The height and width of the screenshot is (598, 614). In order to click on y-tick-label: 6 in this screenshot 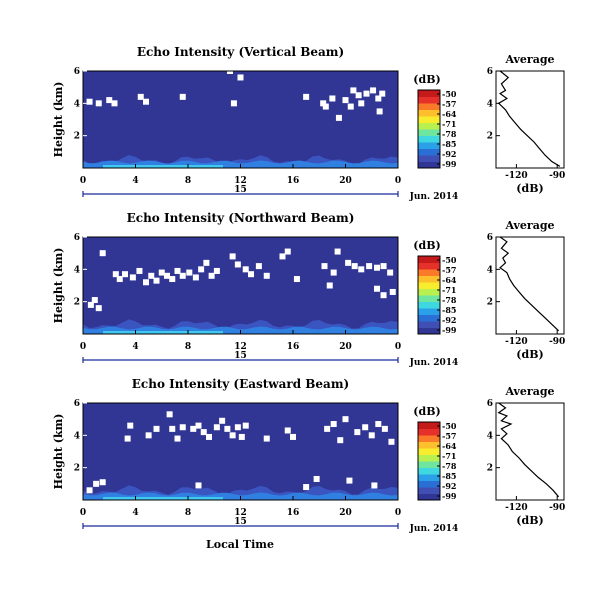, I will do `click(77, 404)`.